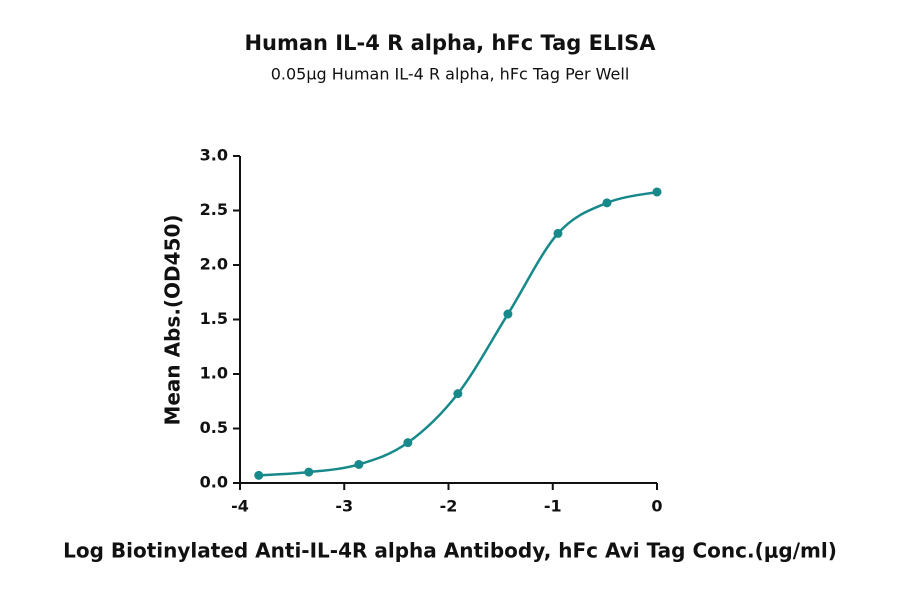 This screenshot has height=591, width=900. Describe the element at coordinates (214, 482) in the screenshot. I see `y-tick-label: 0.0` at that location.